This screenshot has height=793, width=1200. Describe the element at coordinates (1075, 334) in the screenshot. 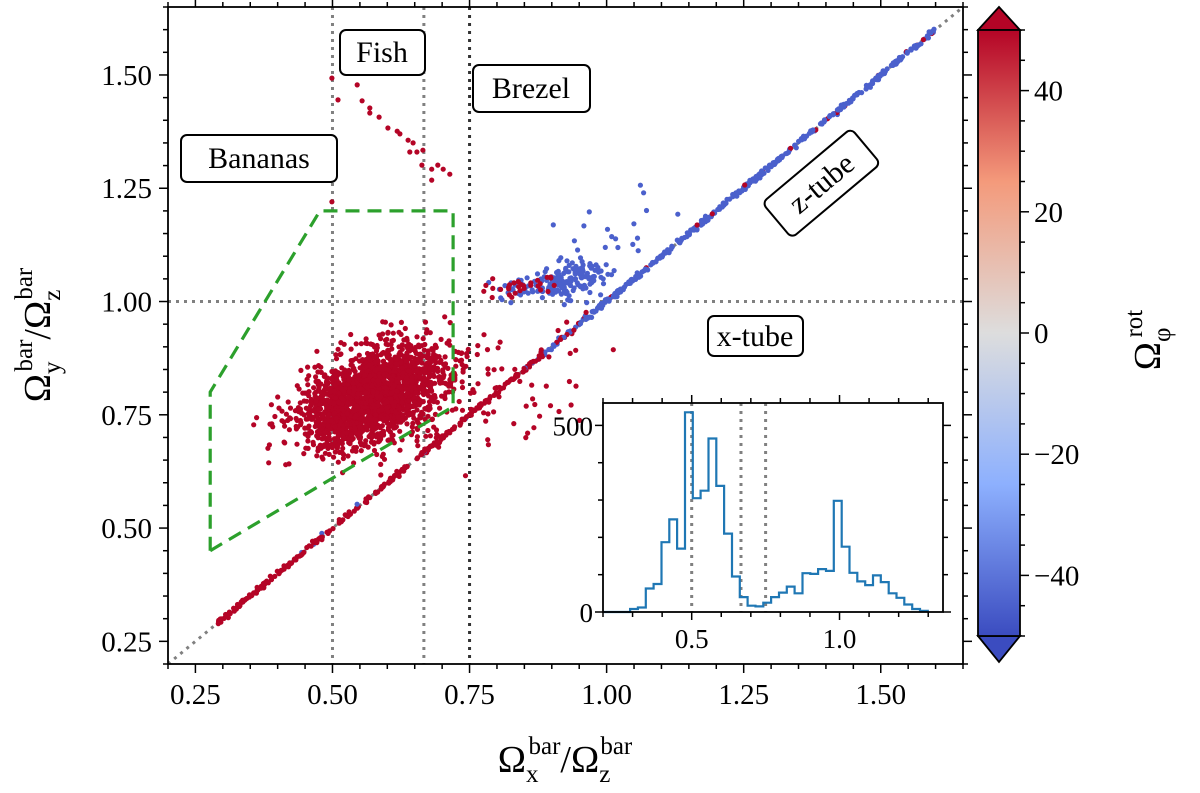

I see `colorbar: 40 20 0 −20 −40 Ωφrot` at that location.